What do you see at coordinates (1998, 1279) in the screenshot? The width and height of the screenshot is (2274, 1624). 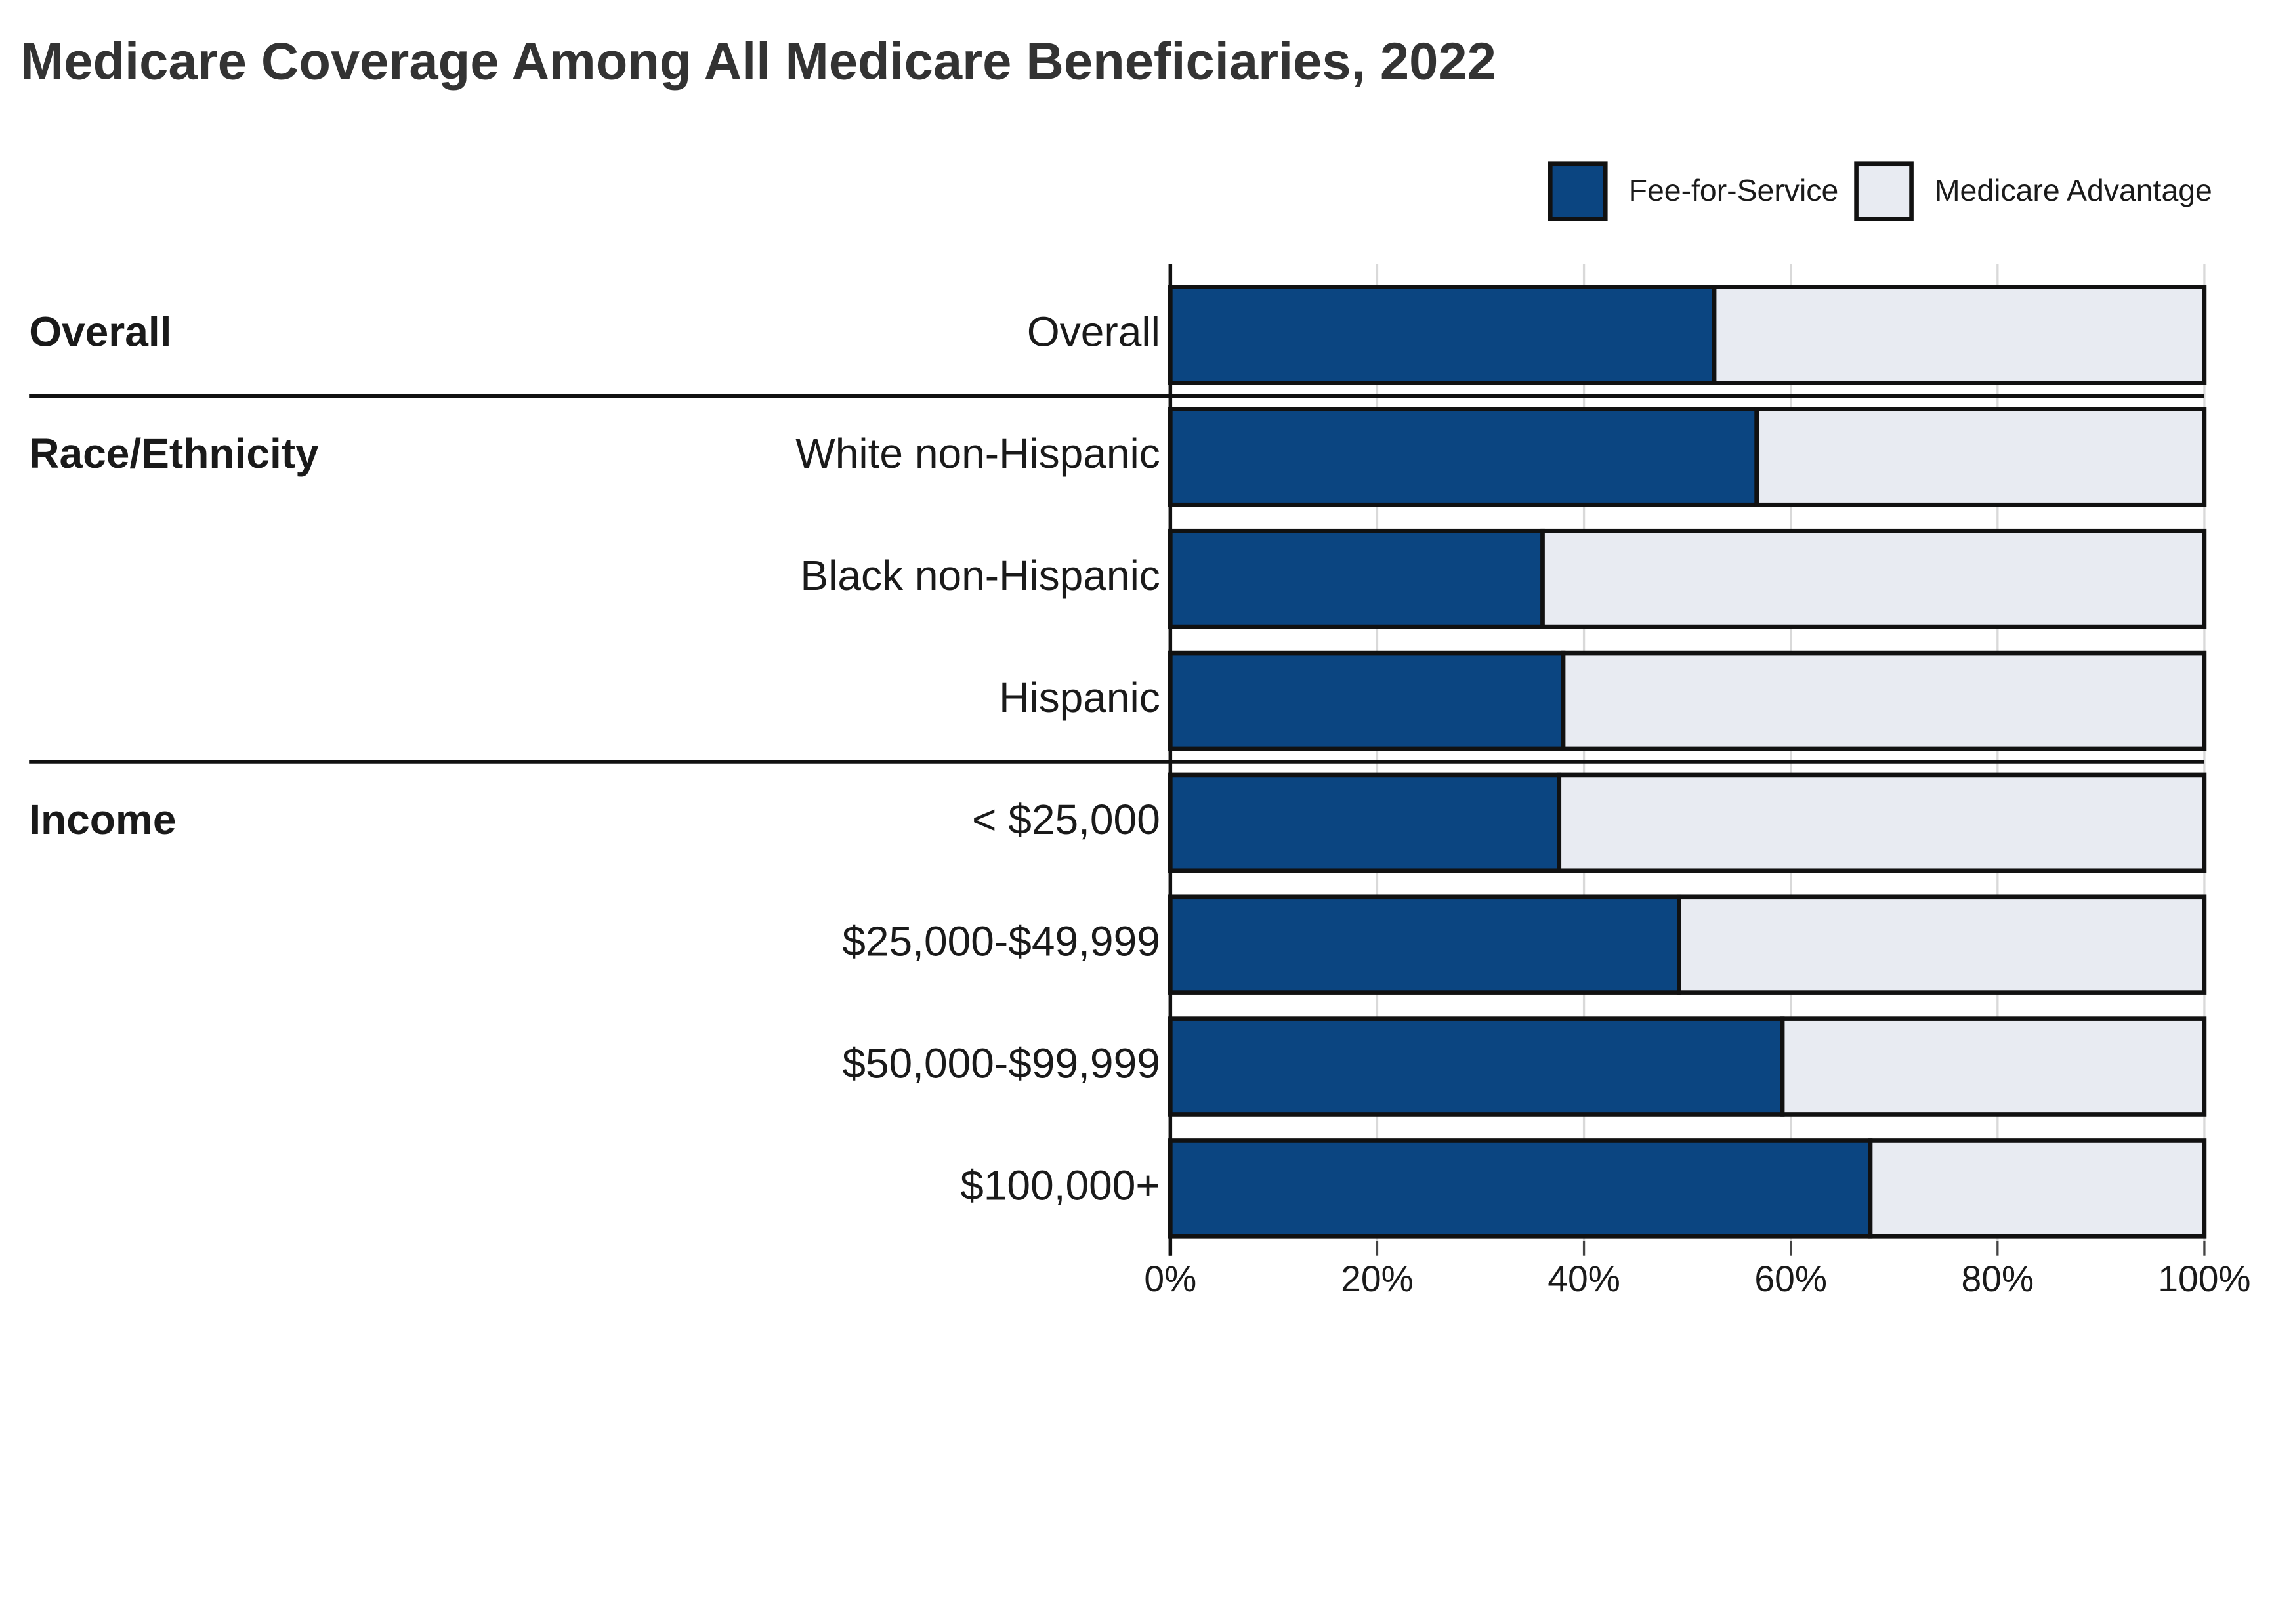 I see `x-tick-label: 80%` at bounding box center [1998, 1279].